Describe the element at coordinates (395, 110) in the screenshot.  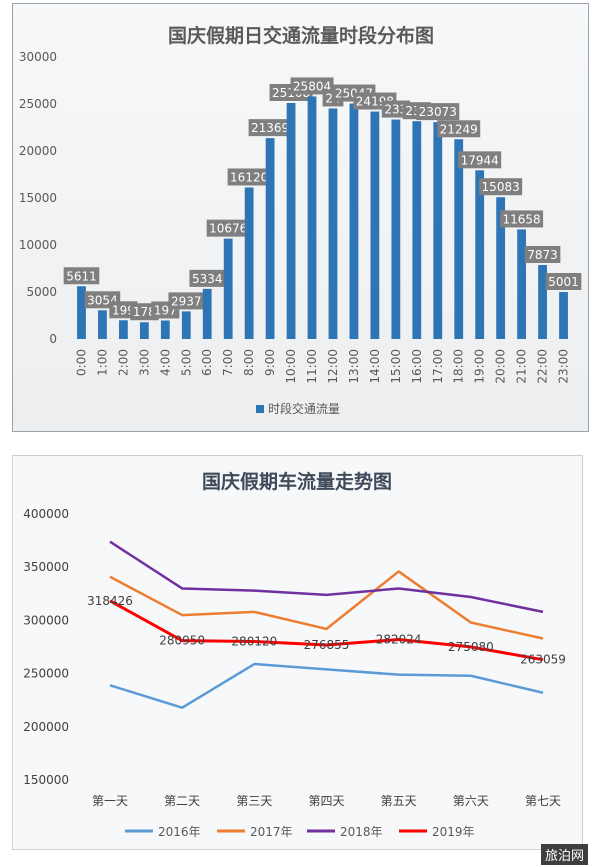
I see `data-label: 233` at that location.